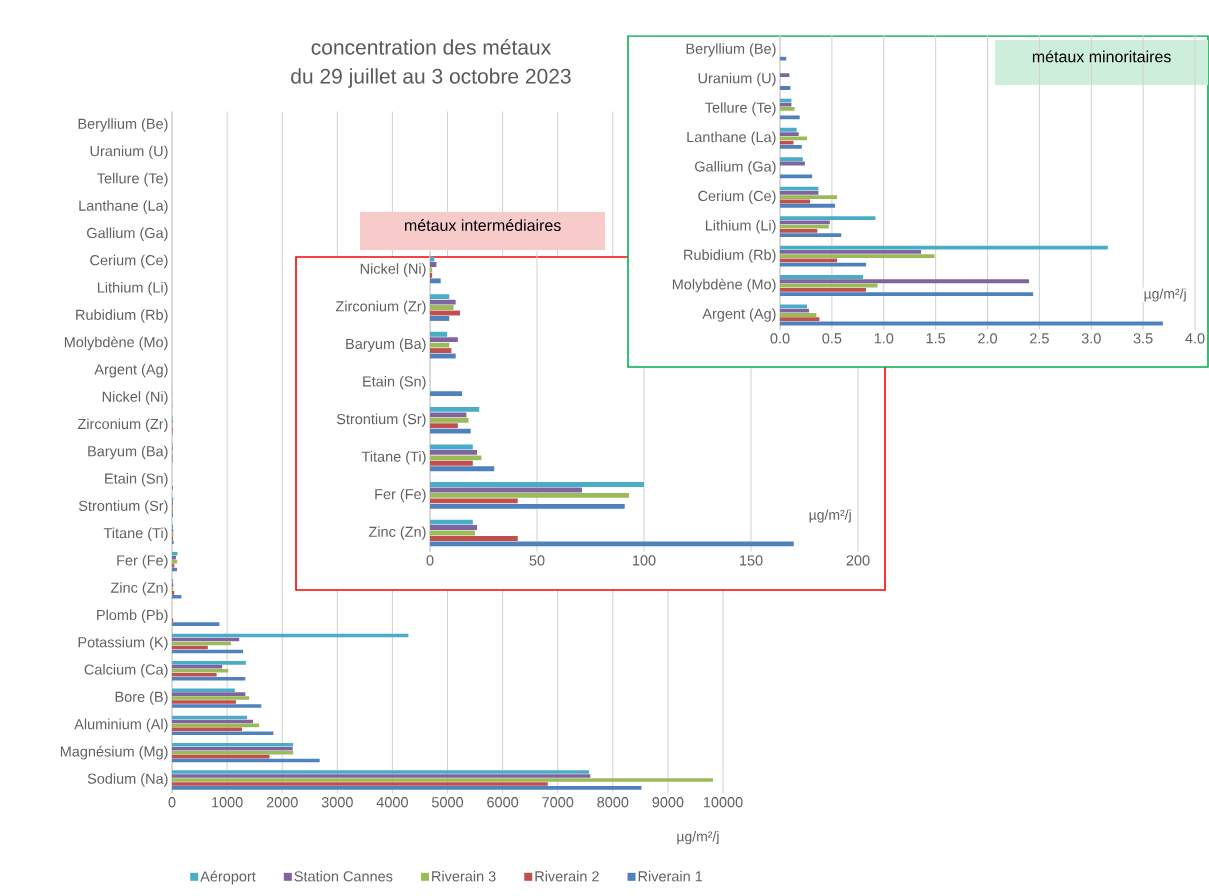 Image resolution: width=1209 pixels, height=896 pixels. What do you see at coordinates (723, 802) in the screenshot?
I see `x-tick-label: 10000` at bounding box center [723, 802].